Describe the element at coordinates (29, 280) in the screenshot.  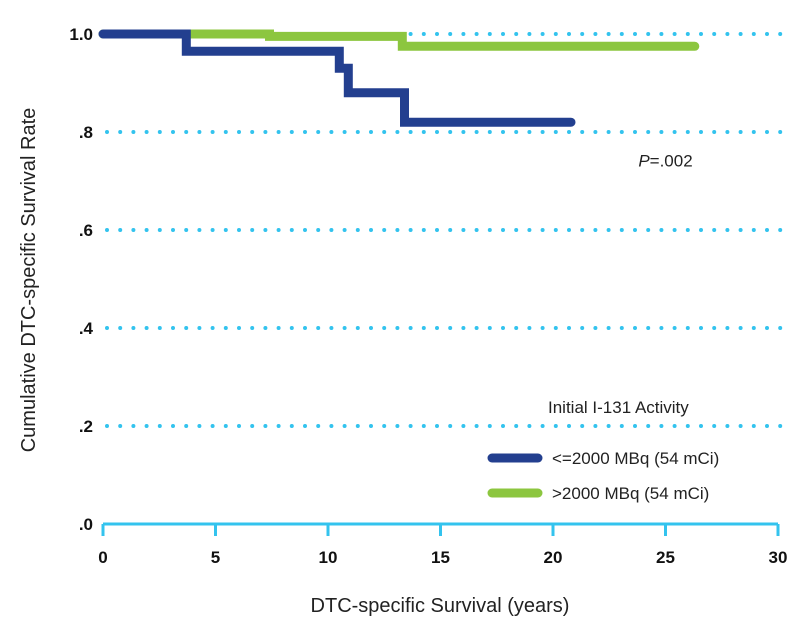
I see `y-axis-title: Cumulative DTC-specific Survival Rate` at that location.